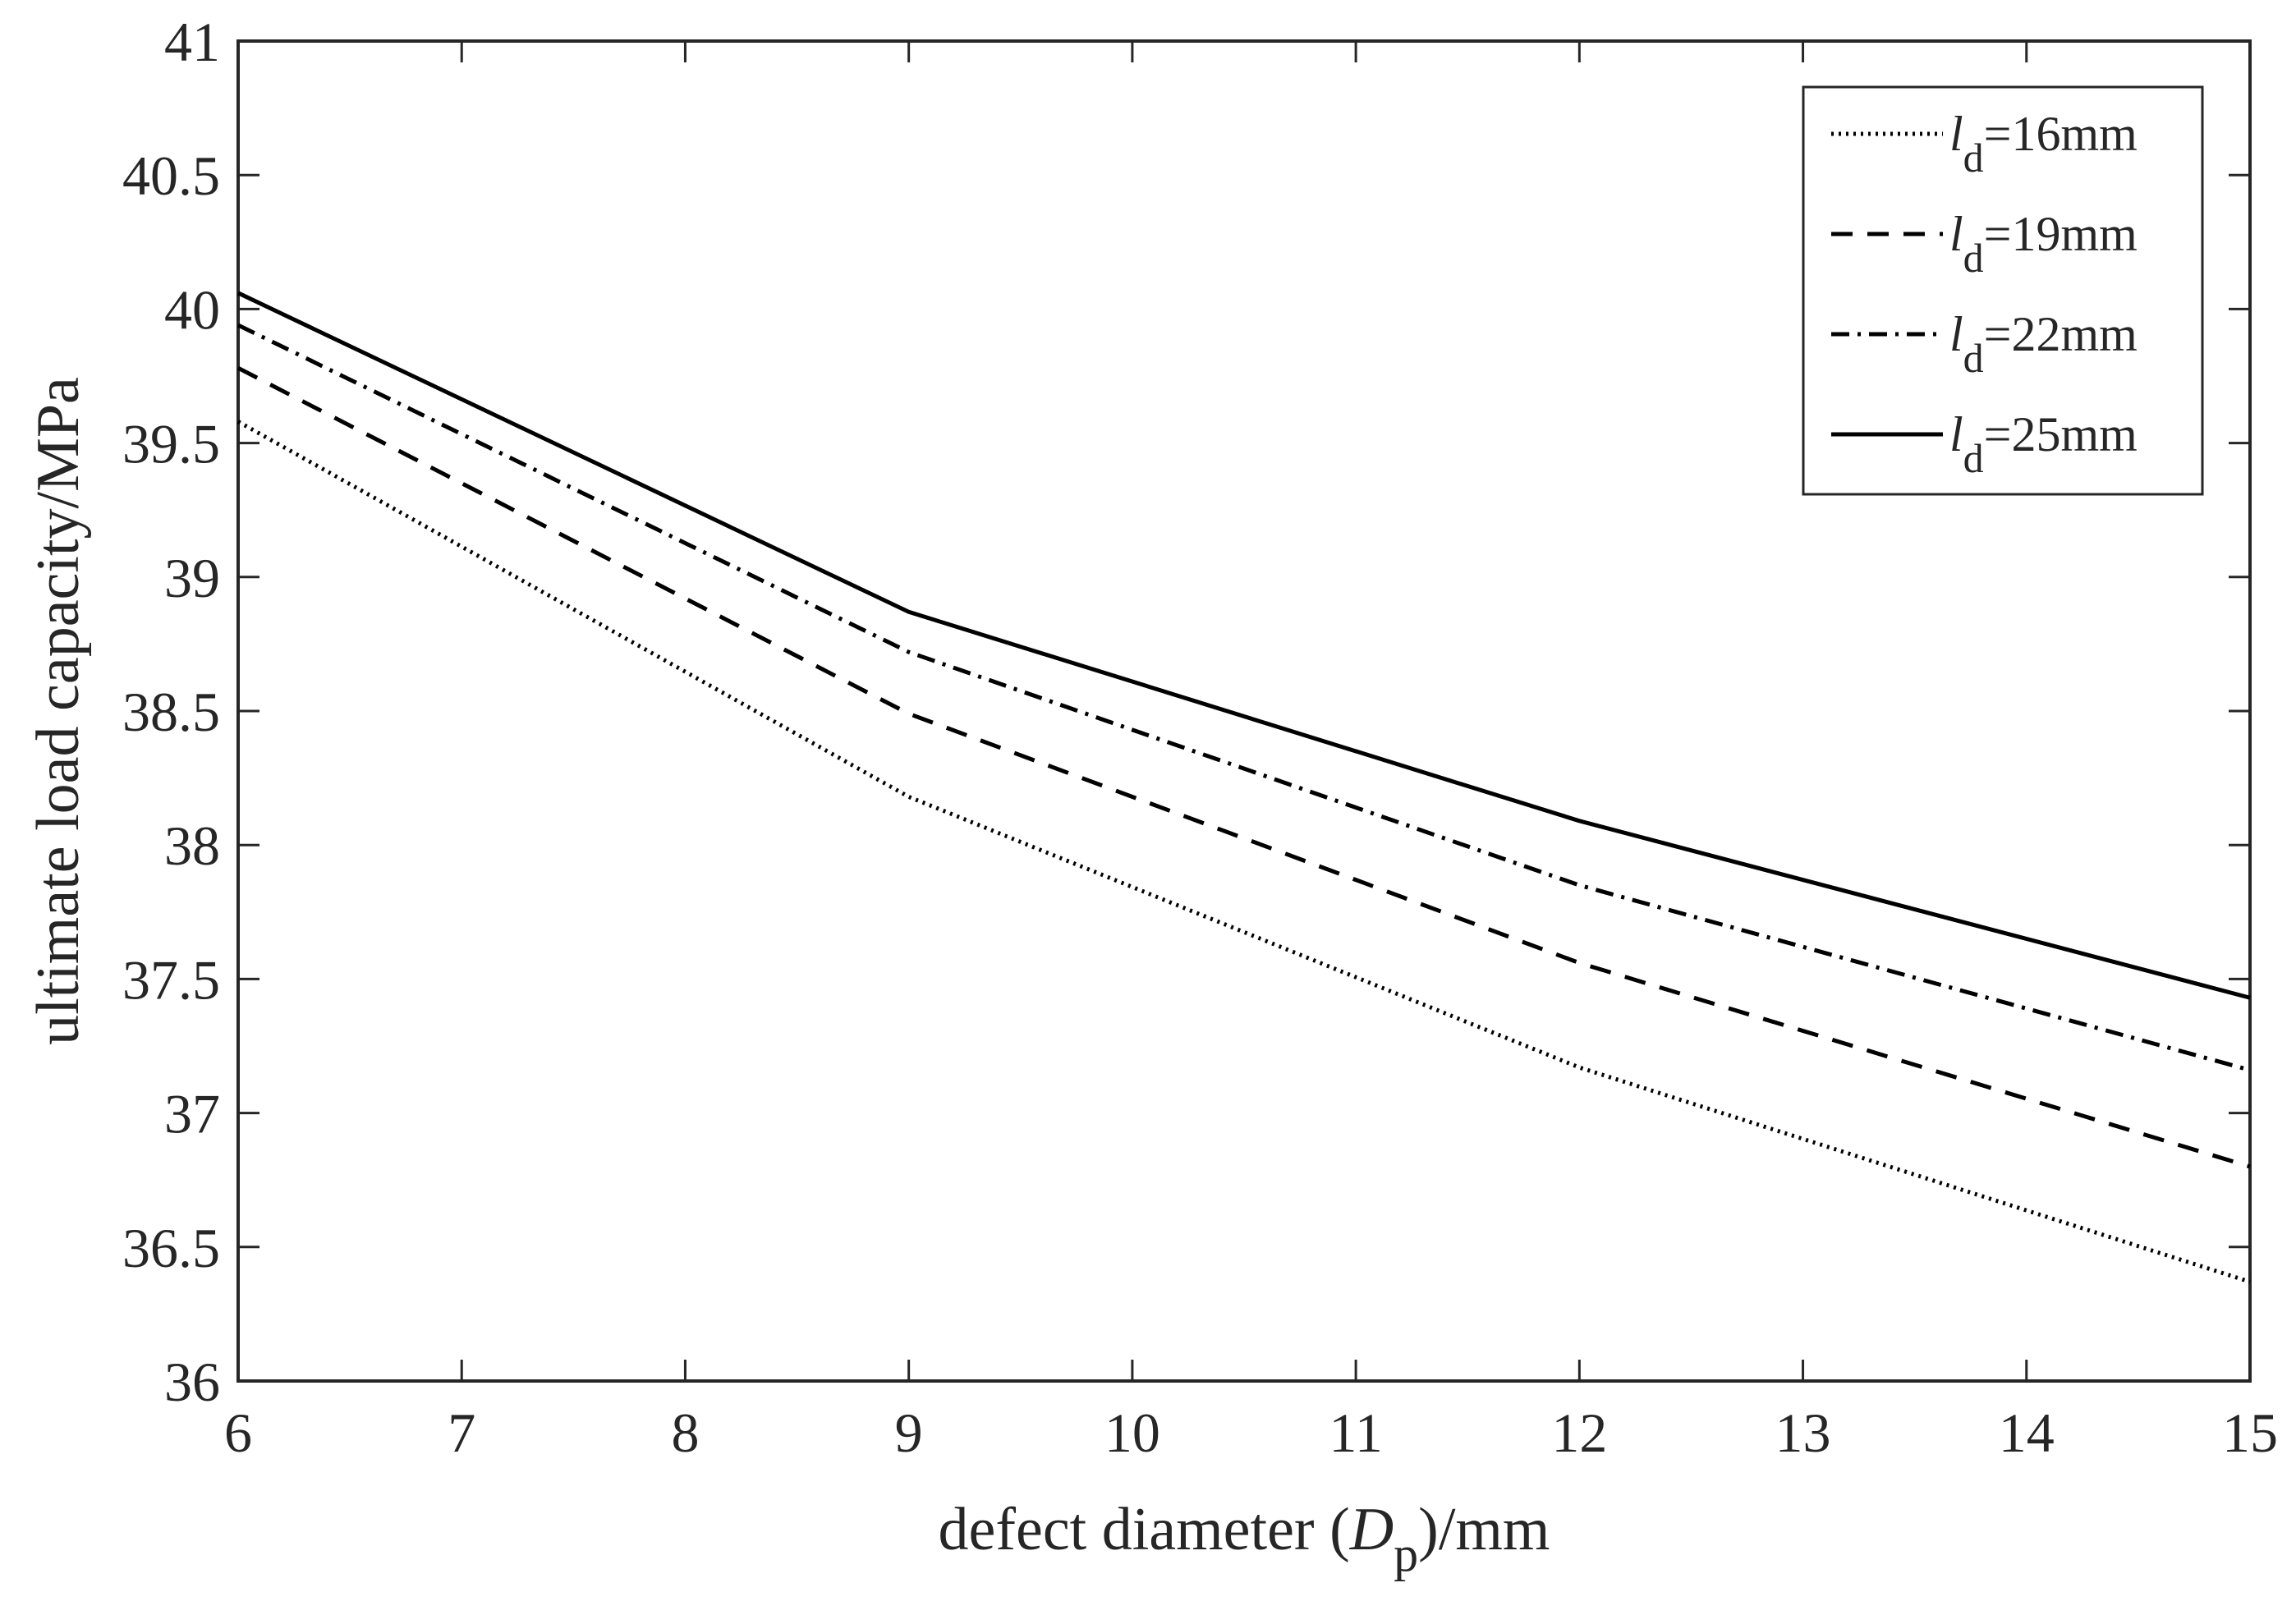 The height and width of the screenshot is (1615, 2296). I want to click on x-tick-label: 14, so click(2027, 1433).